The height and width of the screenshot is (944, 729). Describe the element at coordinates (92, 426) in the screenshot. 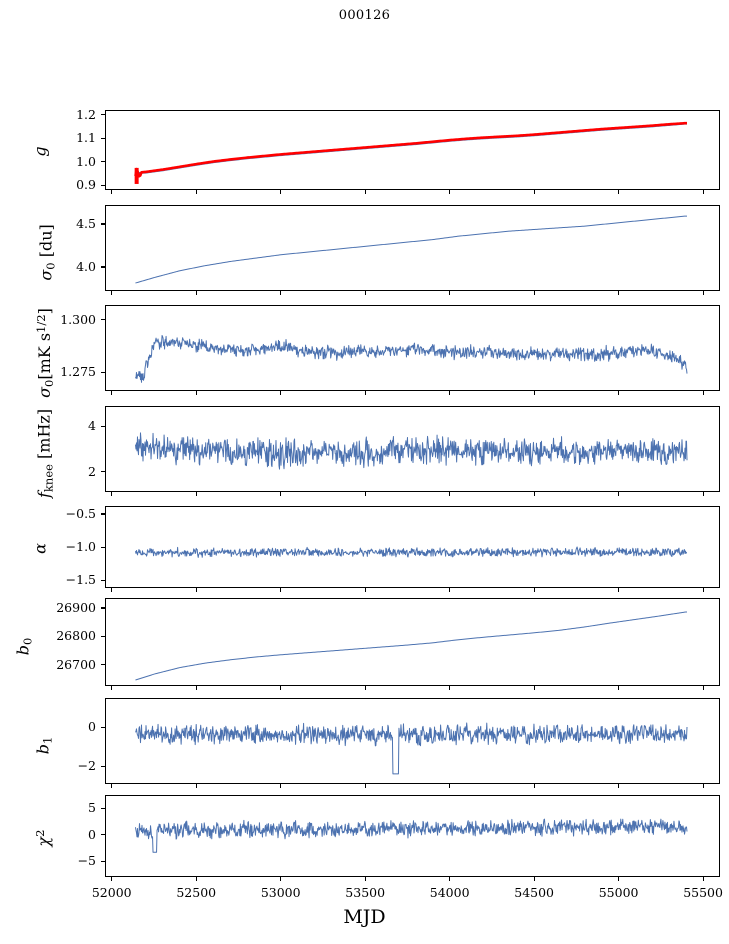

I see `y-tick-label: 4` at that location.